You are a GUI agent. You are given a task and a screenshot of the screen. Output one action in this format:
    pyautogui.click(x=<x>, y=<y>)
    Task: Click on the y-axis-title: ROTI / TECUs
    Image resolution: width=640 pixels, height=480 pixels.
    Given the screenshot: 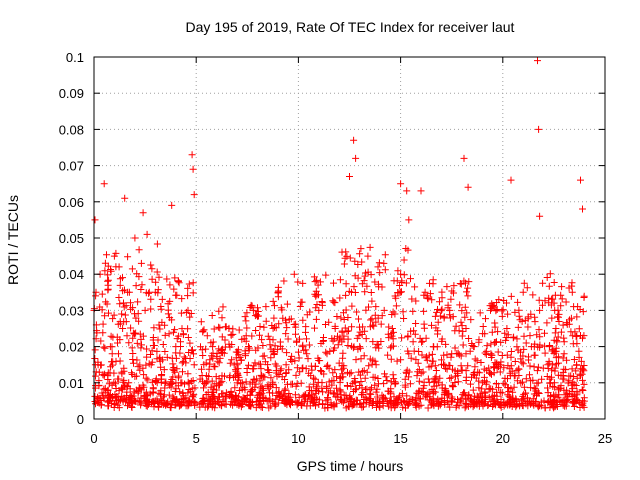 What is the action you would take?
    pyautogui.click(x=13, y=240)
    